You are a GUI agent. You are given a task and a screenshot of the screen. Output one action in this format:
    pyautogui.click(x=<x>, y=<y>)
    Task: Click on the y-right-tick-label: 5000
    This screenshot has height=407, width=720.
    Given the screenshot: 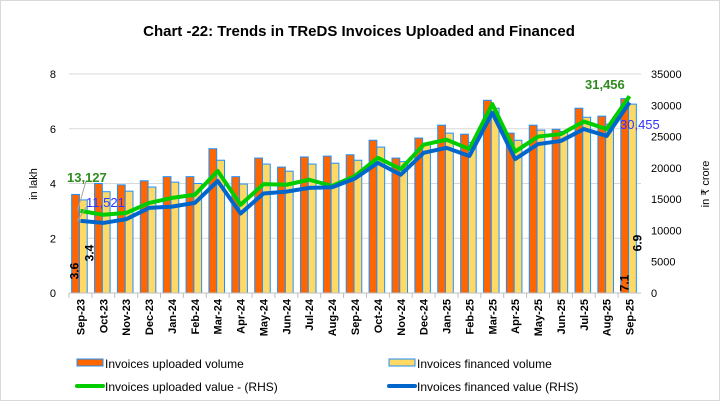 What is the action you would take?
    pyautogui.click(x=663, y=263)
    